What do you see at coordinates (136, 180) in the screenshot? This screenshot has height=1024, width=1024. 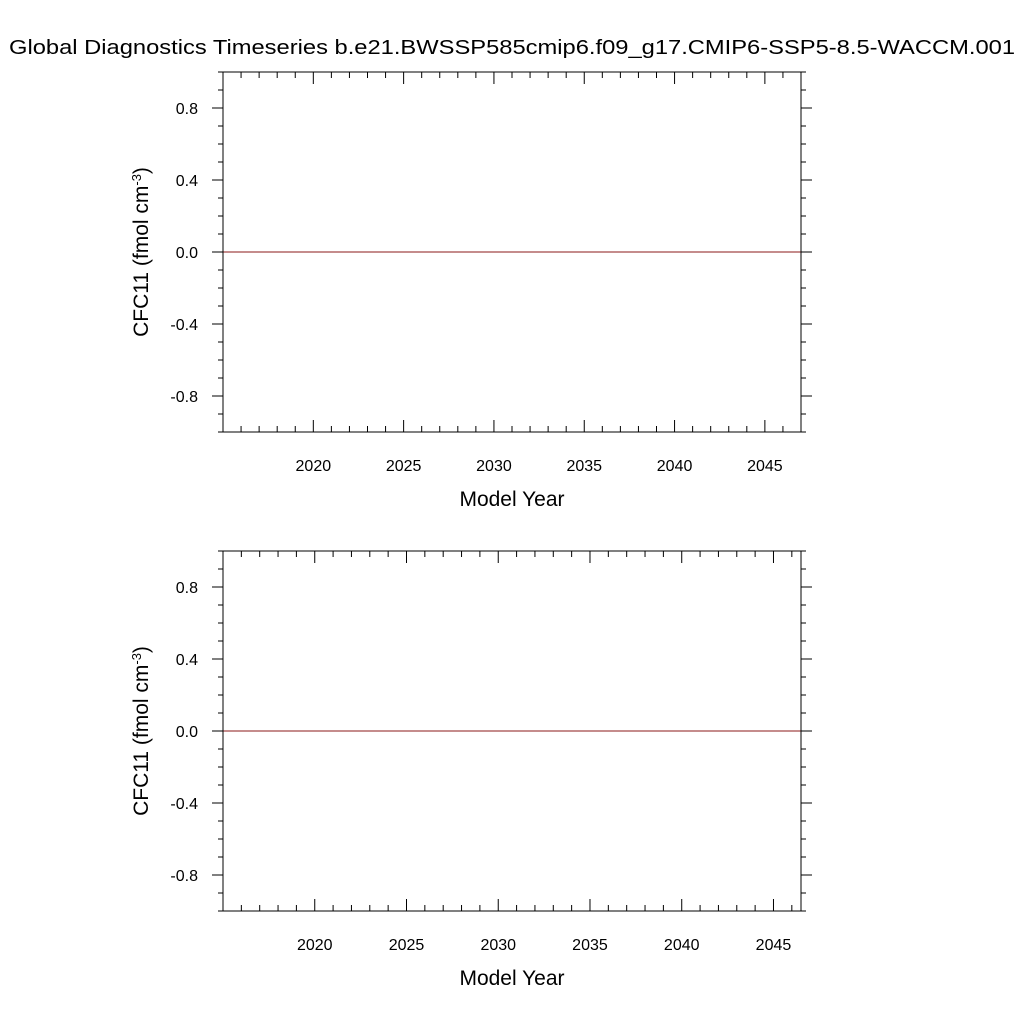 I see `top-panel-y-axis-label-exponent: -3` at bounding box center [136, 180].